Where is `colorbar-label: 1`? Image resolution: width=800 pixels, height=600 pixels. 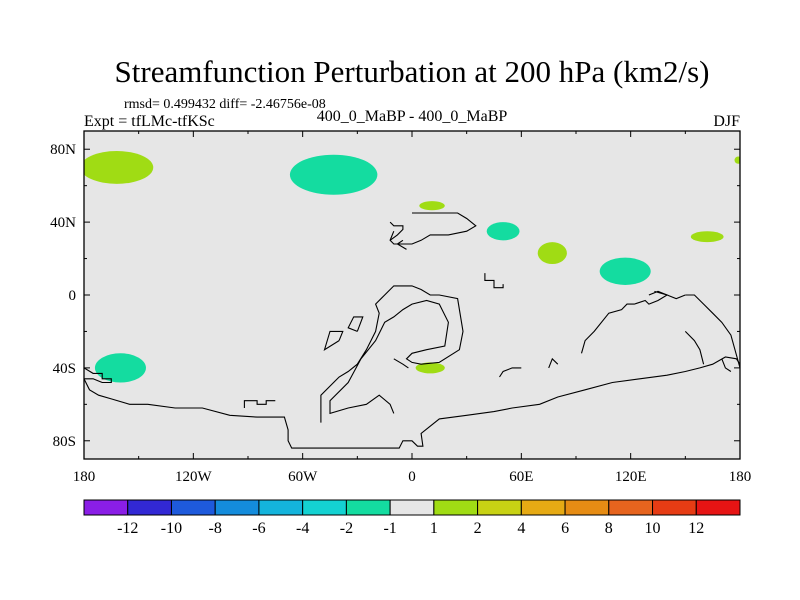 colorbar-label: 1 is located at coordinates (434, 528).